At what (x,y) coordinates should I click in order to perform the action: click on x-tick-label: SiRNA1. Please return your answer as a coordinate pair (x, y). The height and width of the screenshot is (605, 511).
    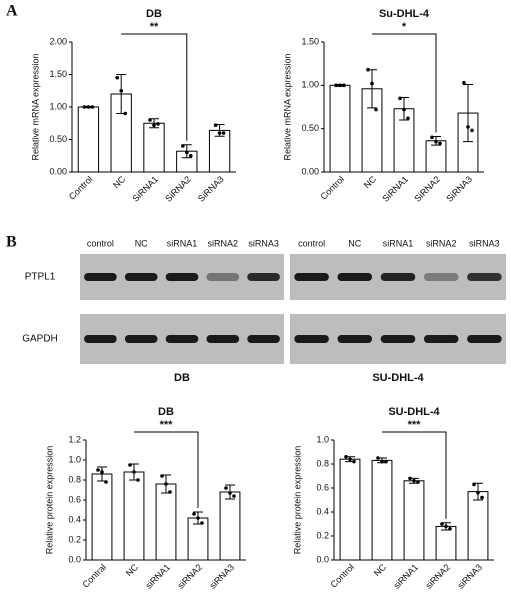
    Looking at the image, I should click on (395, 189).